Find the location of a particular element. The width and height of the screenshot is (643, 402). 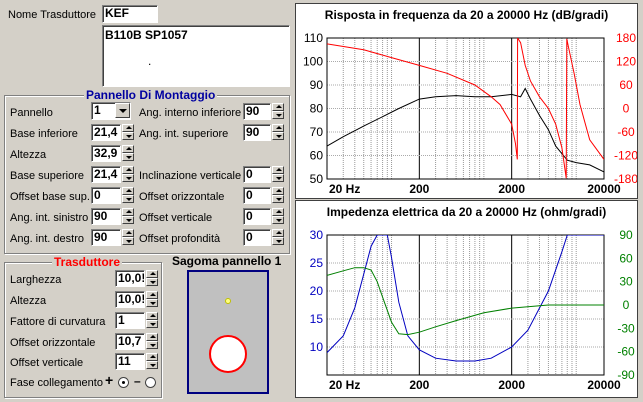

y-left-tick-label: 30 is located at coordinates (317, 235).